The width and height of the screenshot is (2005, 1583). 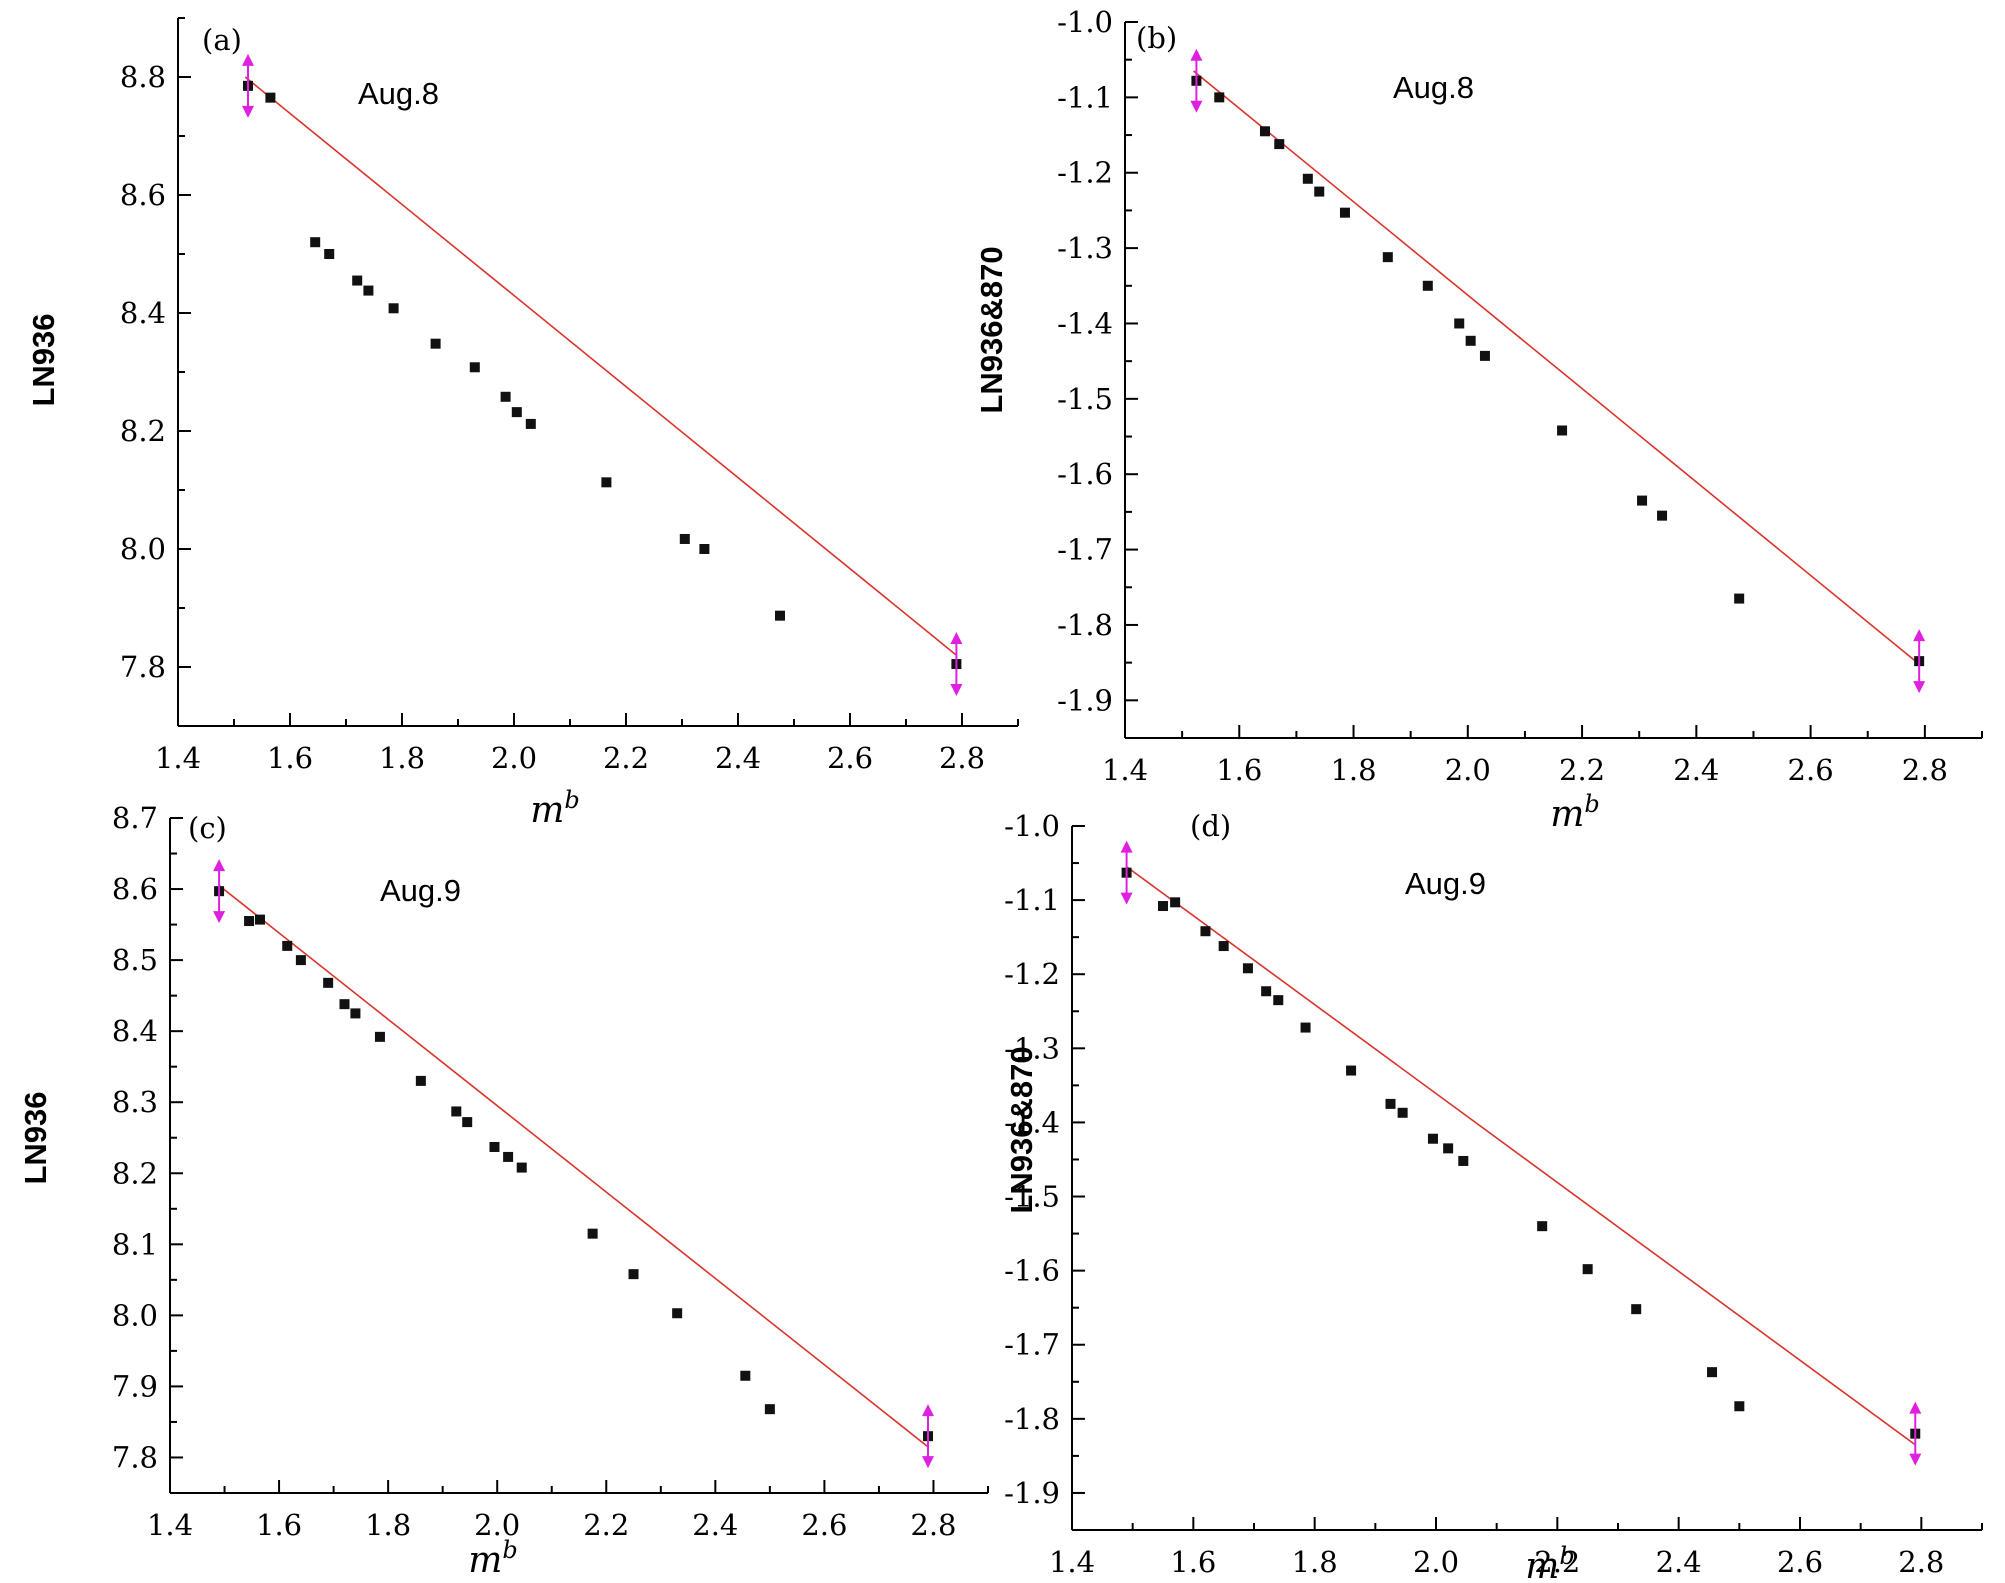 What do you see at coordinates (135, 960) in the screenshot?
I see `y-tick-label: 8.5` at bounding box center [135, 960].